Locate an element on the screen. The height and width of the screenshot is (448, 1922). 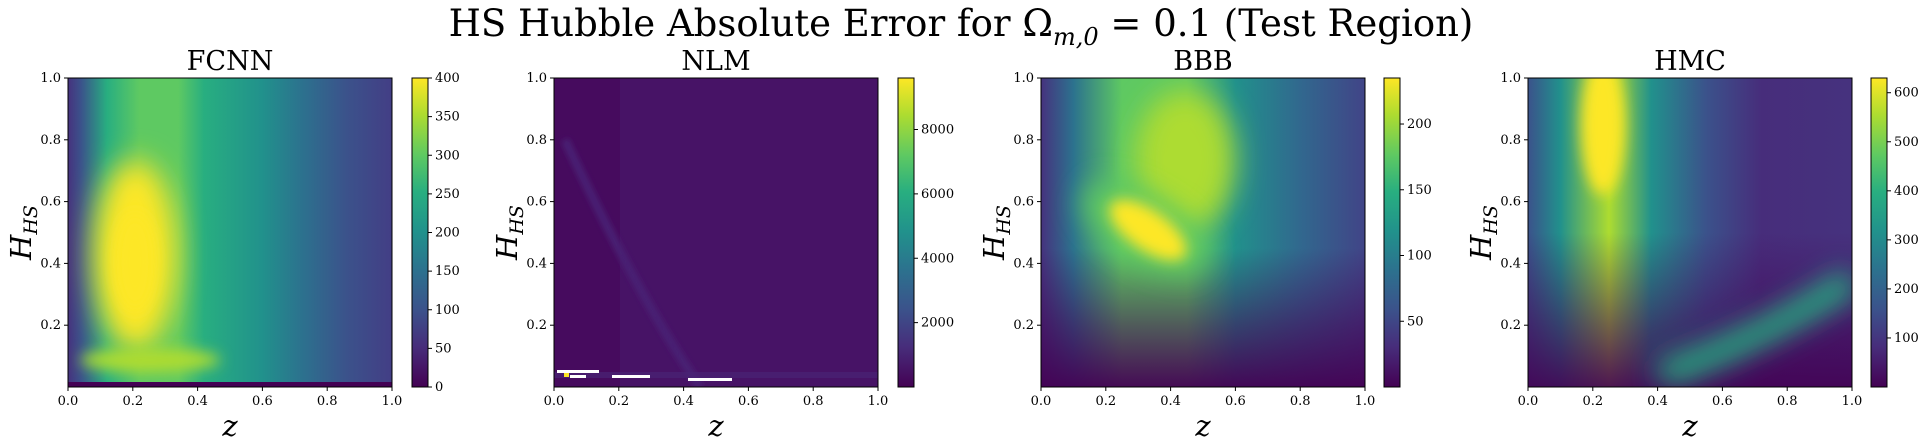
panel-bbb: BBB is located at coordinates (1203, 217).